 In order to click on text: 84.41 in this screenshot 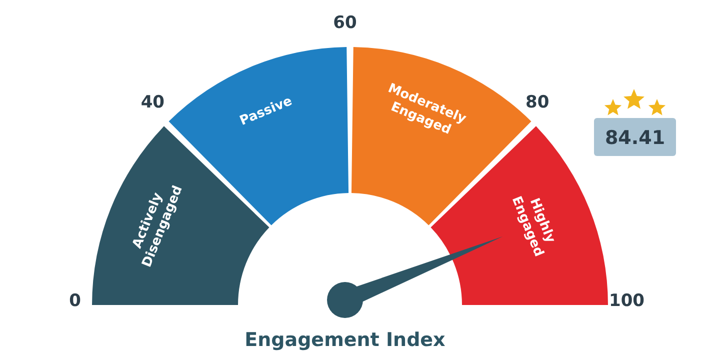, I will do `click(635, 138)`.